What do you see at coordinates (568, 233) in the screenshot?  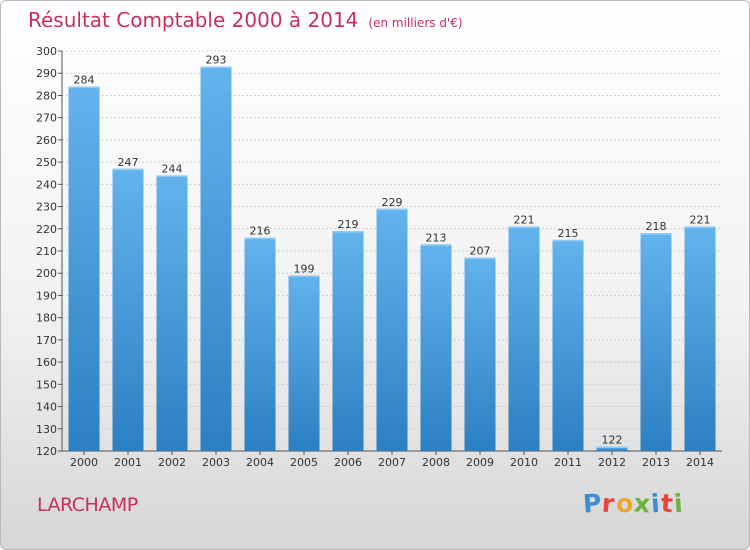 I see `value-label: 215` at bounding box center [568, 233].